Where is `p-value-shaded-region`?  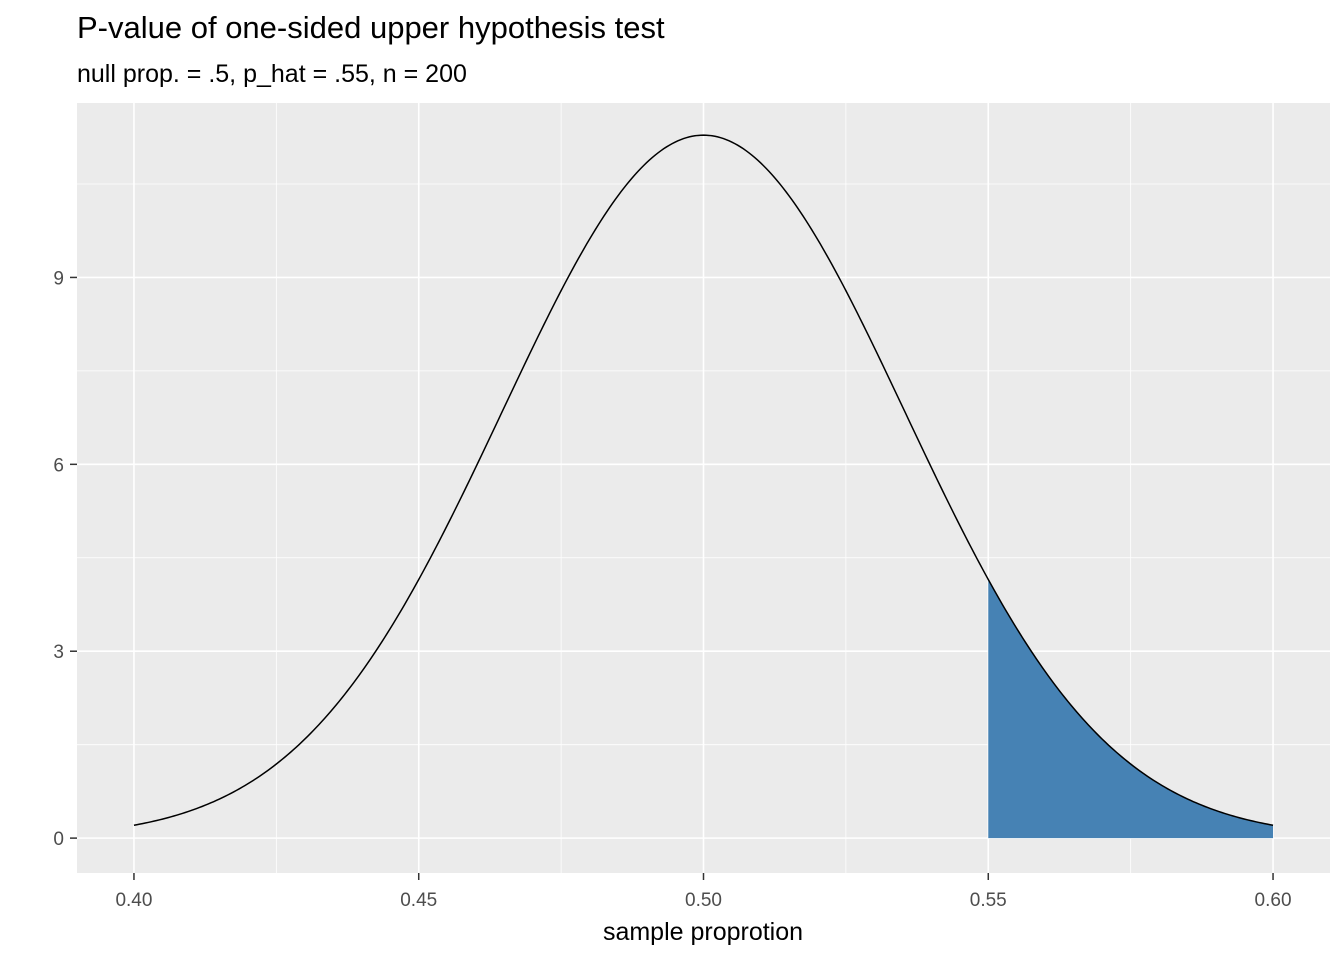 p-value-shaded-region is located at coordinates (1131, 709).